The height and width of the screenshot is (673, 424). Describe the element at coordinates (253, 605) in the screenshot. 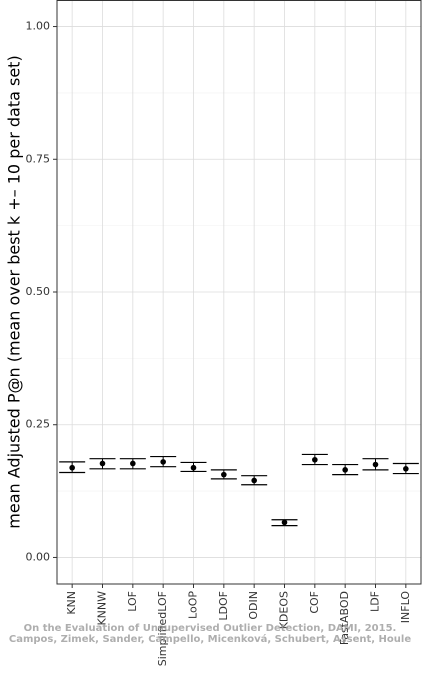

I see `x-tick-label: ODIN` at that location.